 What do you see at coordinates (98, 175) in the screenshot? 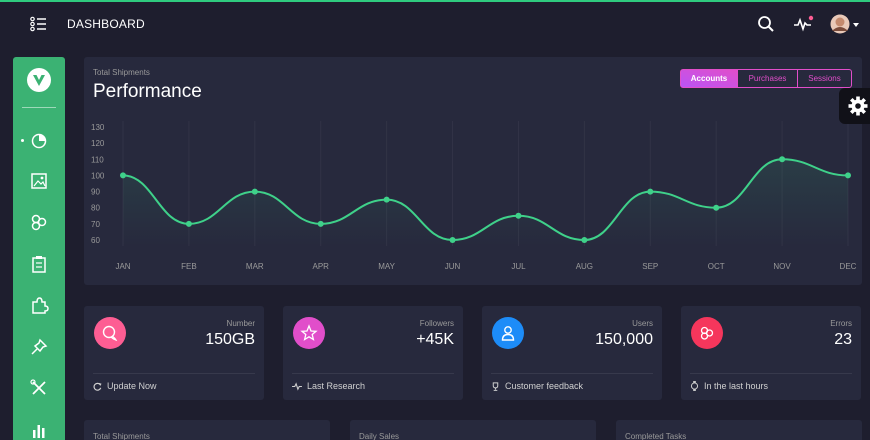
I see `y-tick-label: 100` at bounding box center [98, 175].